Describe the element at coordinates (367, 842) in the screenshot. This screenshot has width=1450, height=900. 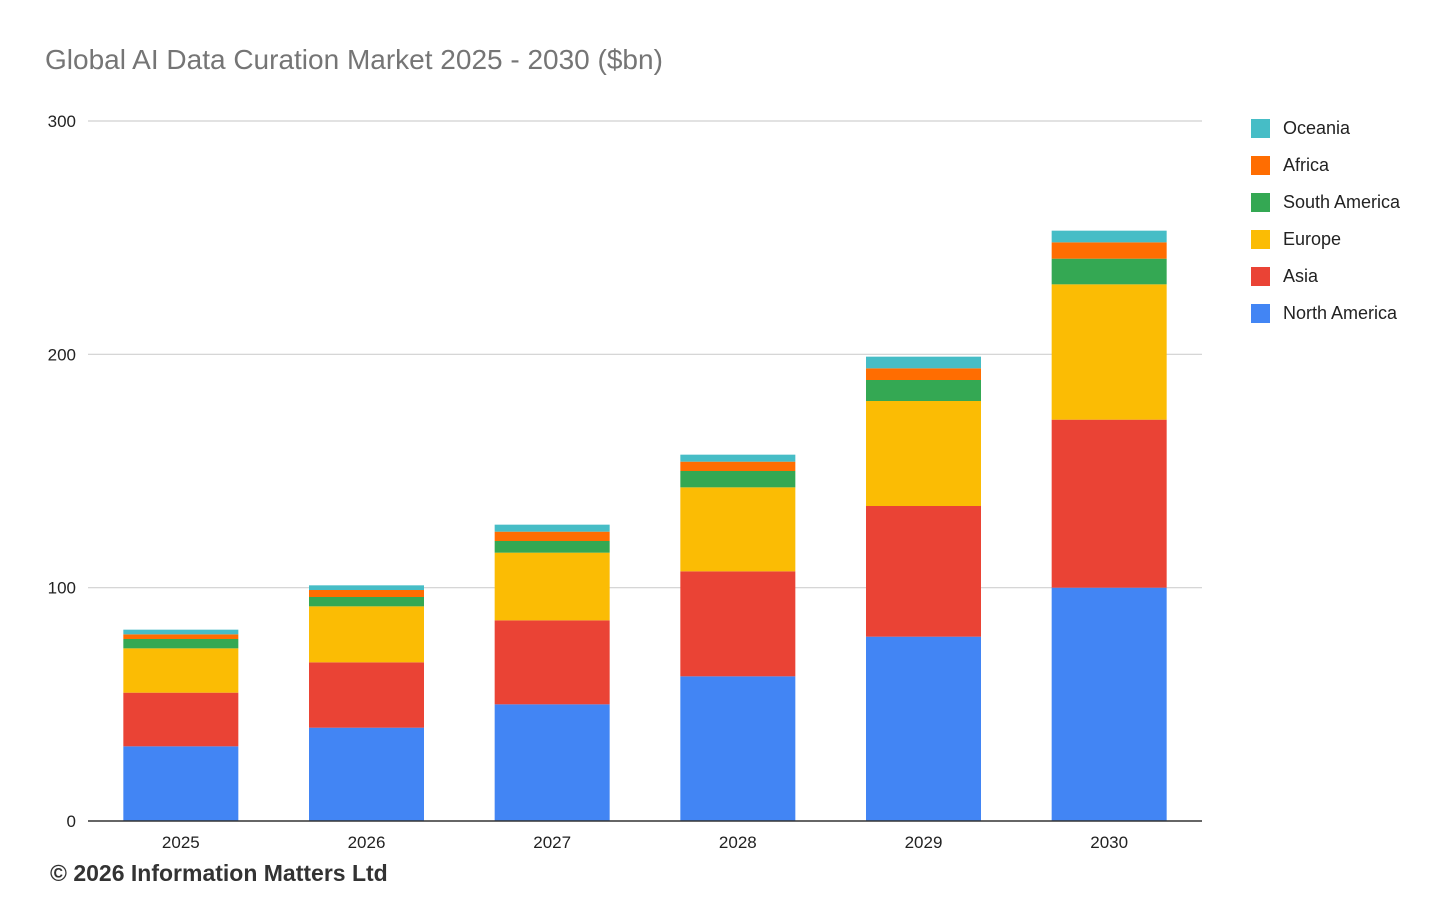
I see `x-tick-label: 2026` at that location.